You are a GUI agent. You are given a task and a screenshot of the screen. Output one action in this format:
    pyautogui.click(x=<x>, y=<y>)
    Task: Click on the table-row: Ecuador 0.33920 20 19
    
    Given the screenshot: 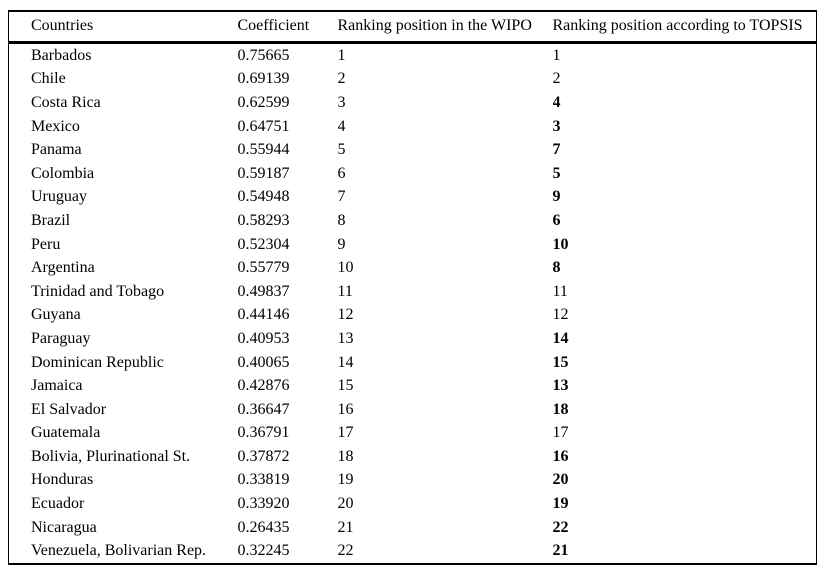 What is the action you would take?
    pyautogui.click(x=413, y=504)
    